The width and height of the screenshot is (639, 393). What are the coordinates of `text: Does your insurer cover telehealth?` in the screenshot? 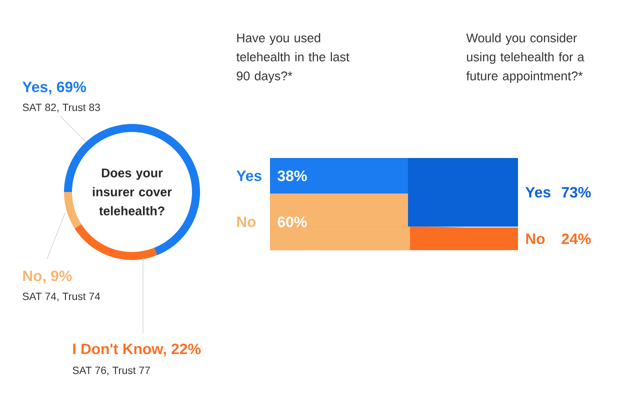 It's located at (132, 192).